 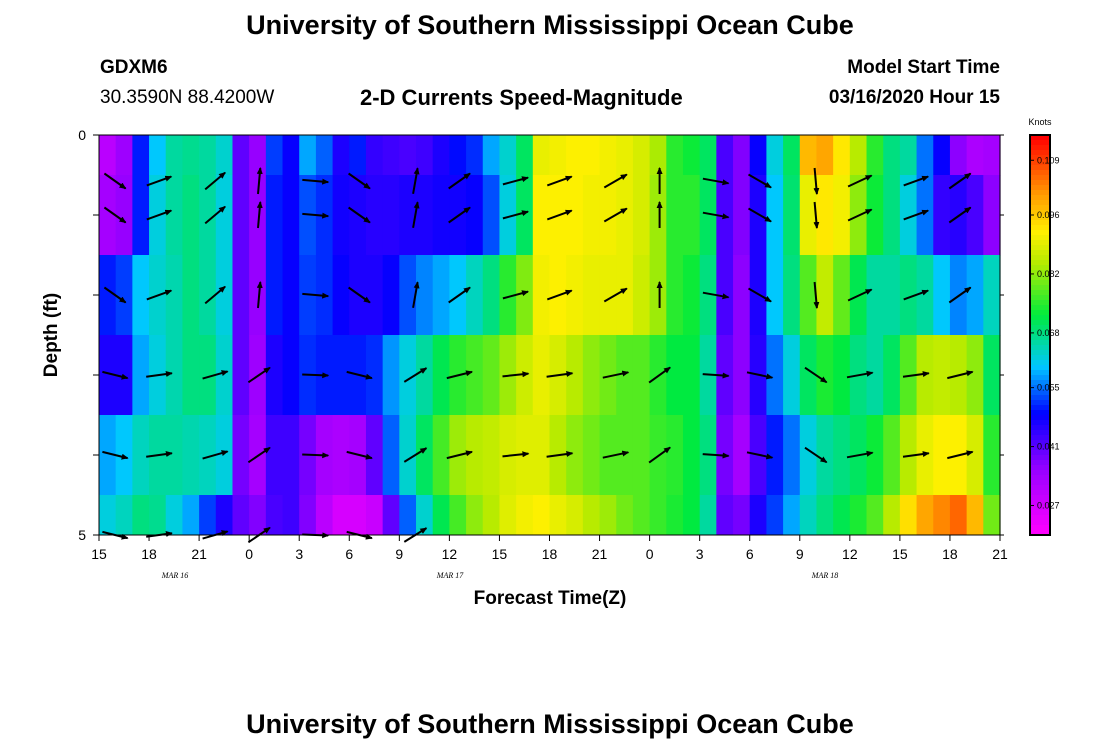 What do you see at coordinates (450, 575) in the screenshot?
I see `date-label: MAR 17` at bounding box center [450, 575].